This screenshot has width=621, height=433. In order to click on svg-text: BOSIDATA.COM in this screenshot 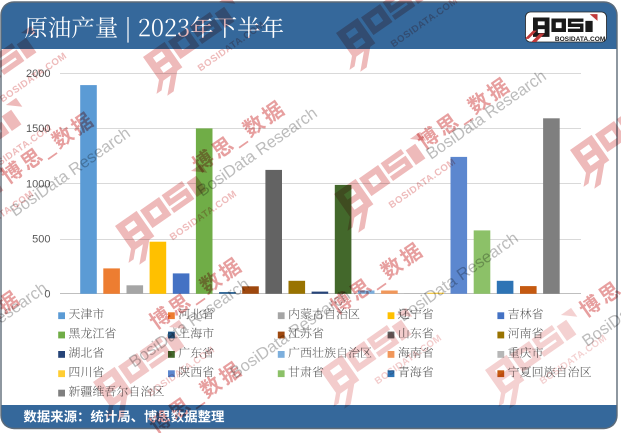, I will do `click(580, 39)`.